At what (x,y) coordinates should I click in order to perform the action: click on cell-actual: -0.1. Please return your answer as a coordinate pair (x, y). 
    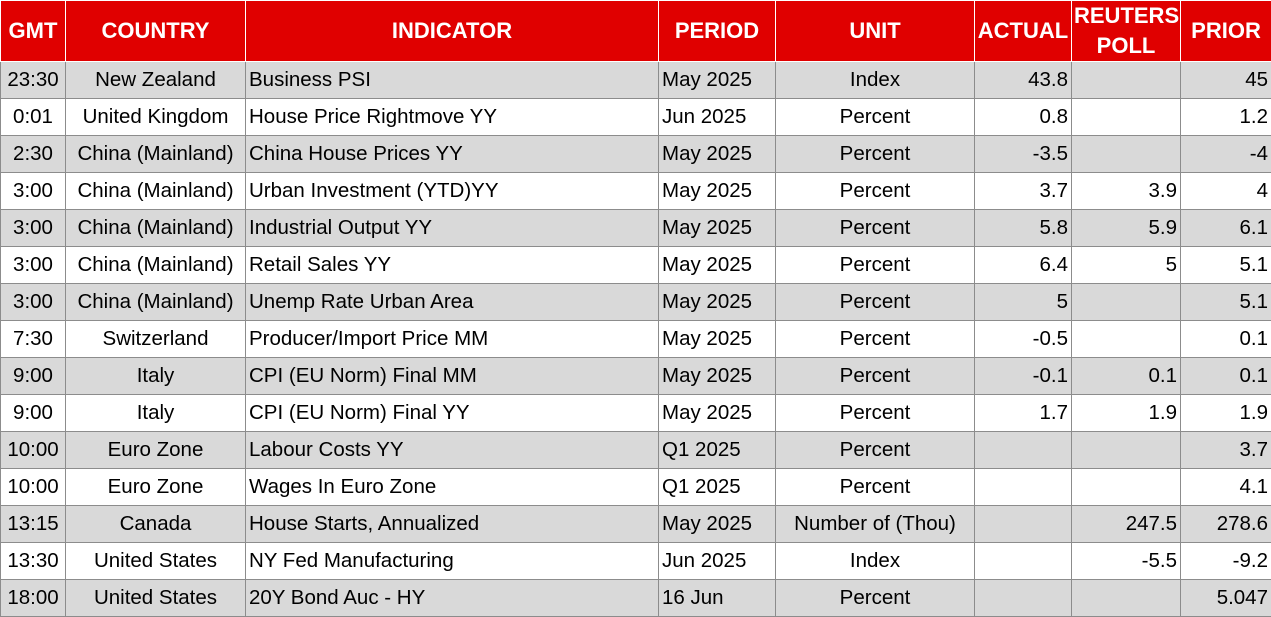
    Looking at the image, I should click on (1023, 376).